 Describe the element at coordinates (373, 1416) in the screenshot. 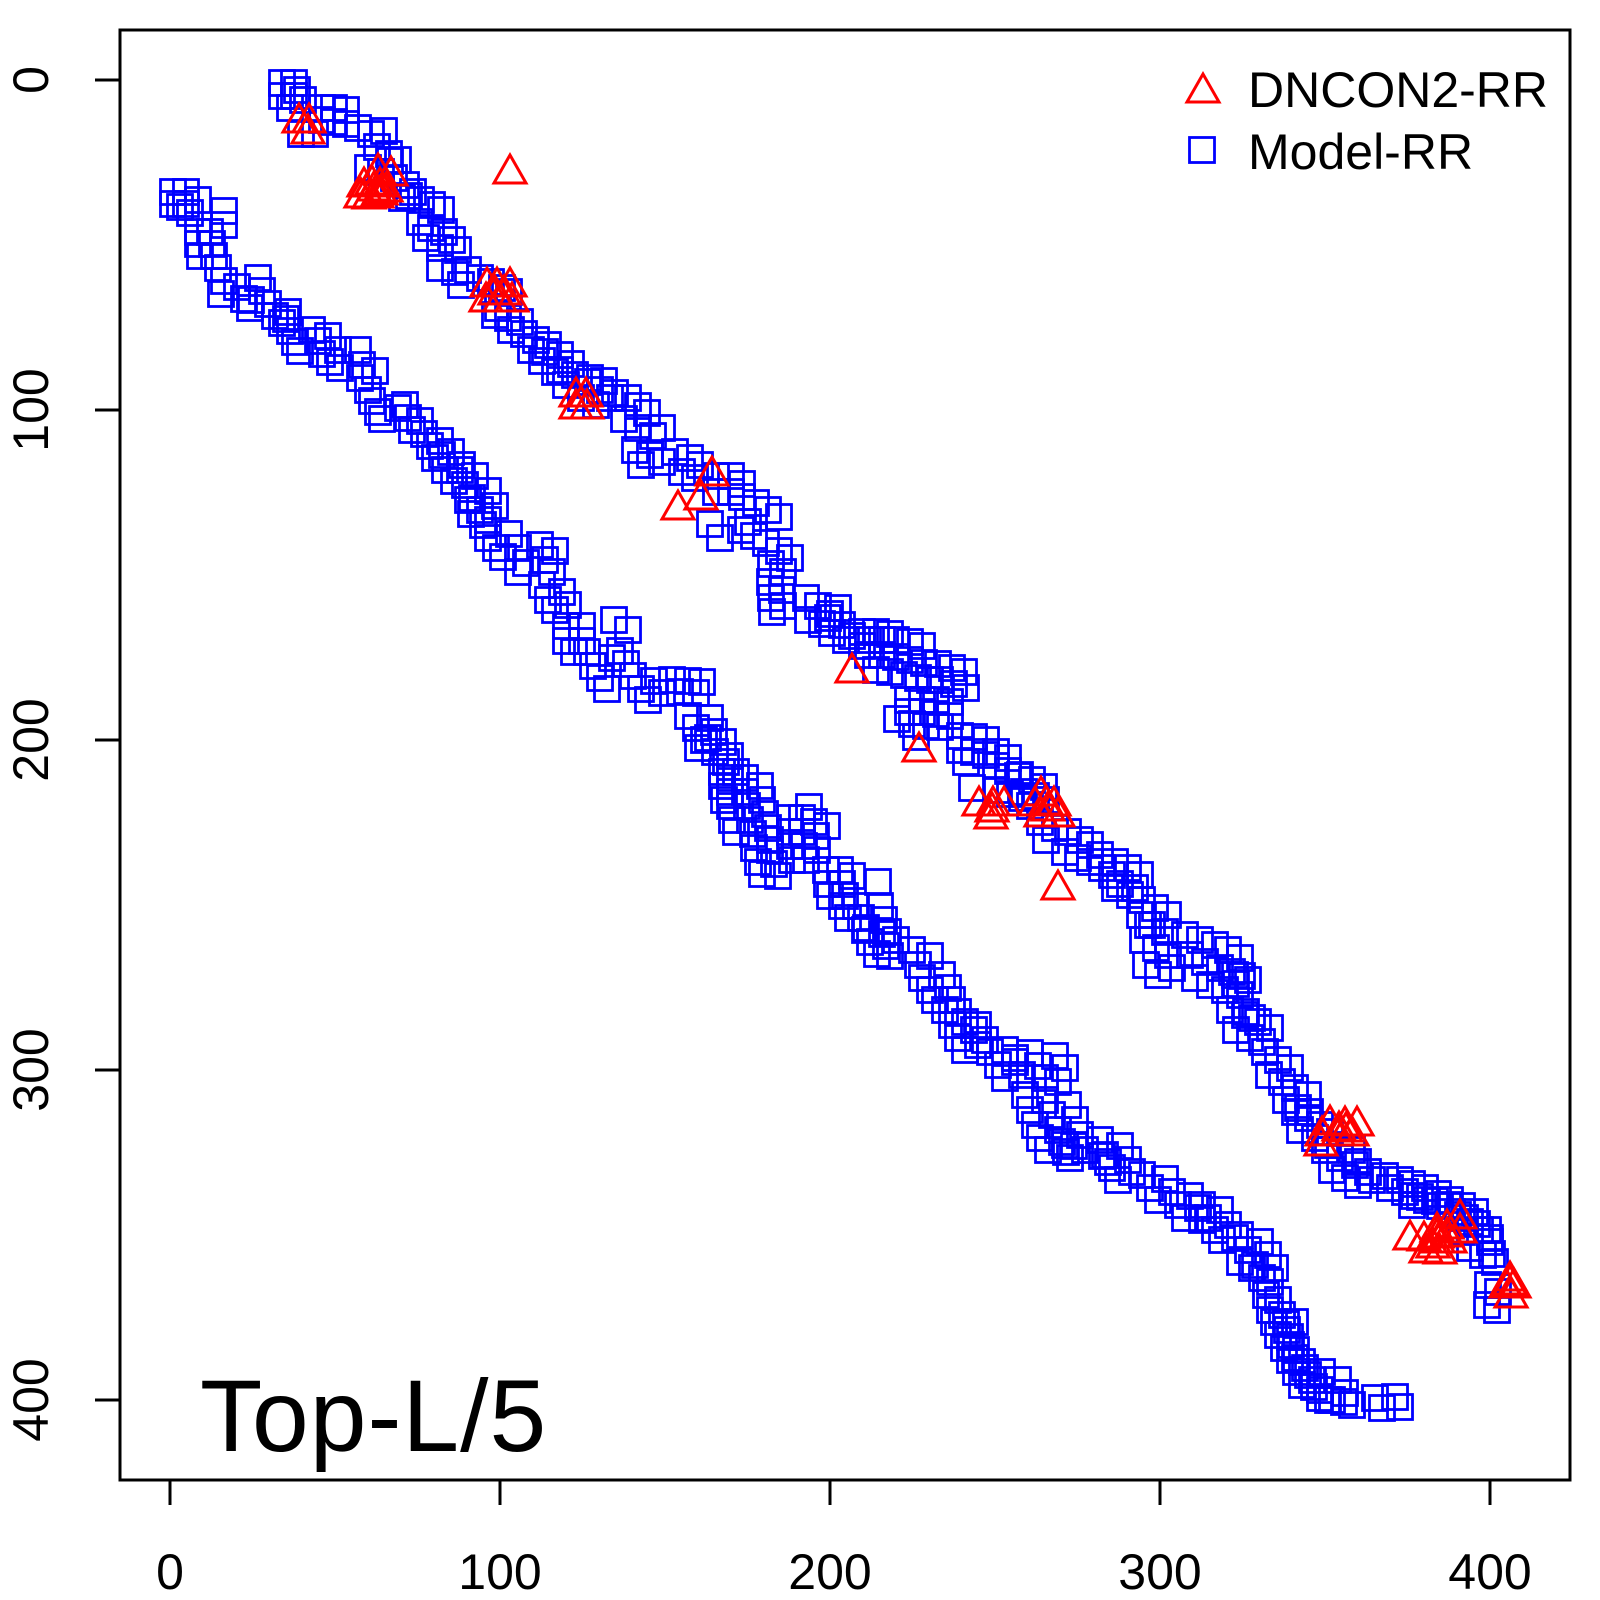

I see `svg-text: Top-L/5` at that location.